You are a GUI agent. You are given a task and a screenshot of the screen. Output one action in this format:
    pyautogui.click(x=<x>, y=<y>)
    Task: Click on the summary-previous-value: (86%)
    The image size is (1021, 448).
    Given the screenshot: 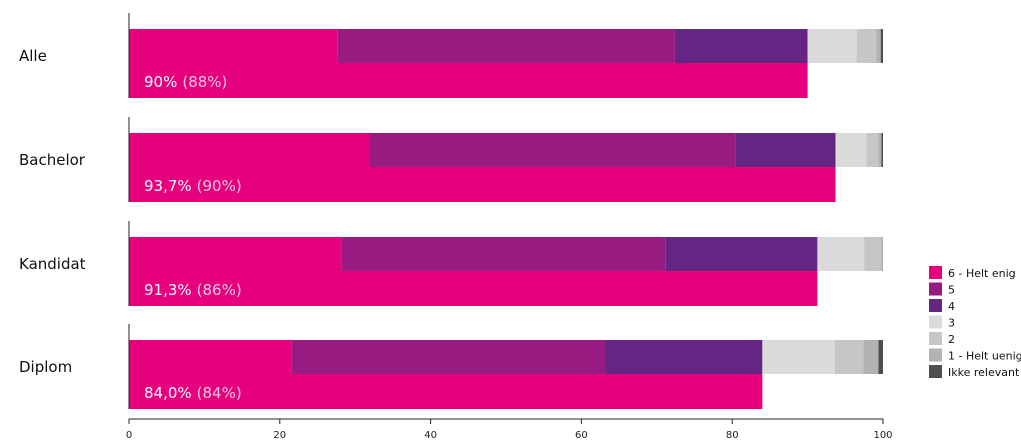 What is the action you would take?
    pyautogui.click(x=219, y=290)
    